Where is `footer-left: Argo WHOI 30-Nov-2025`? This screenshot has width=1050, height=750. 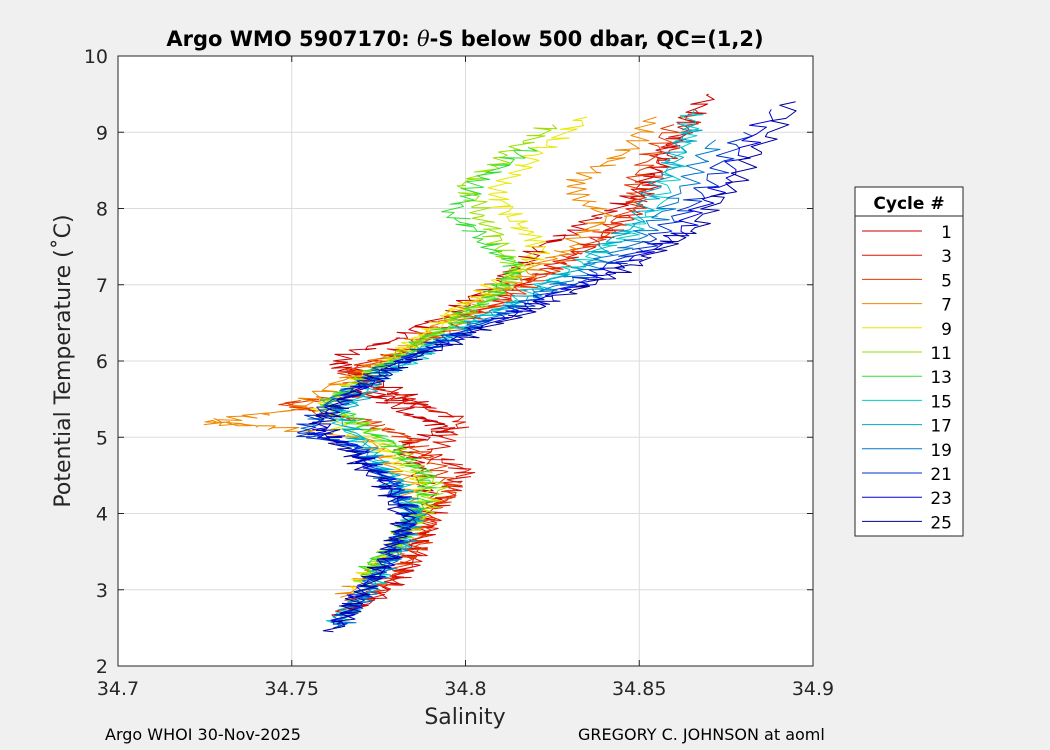
footer-left: Argo WHOI 30-Nov-2025 is located at coordinates (203, 734).